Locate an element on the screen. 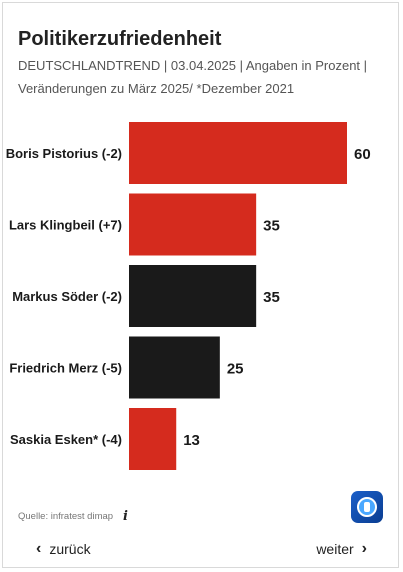 The image size is (403, 572). category-label: Friedrich Merz (-5) is located at coordinates (65, 368).